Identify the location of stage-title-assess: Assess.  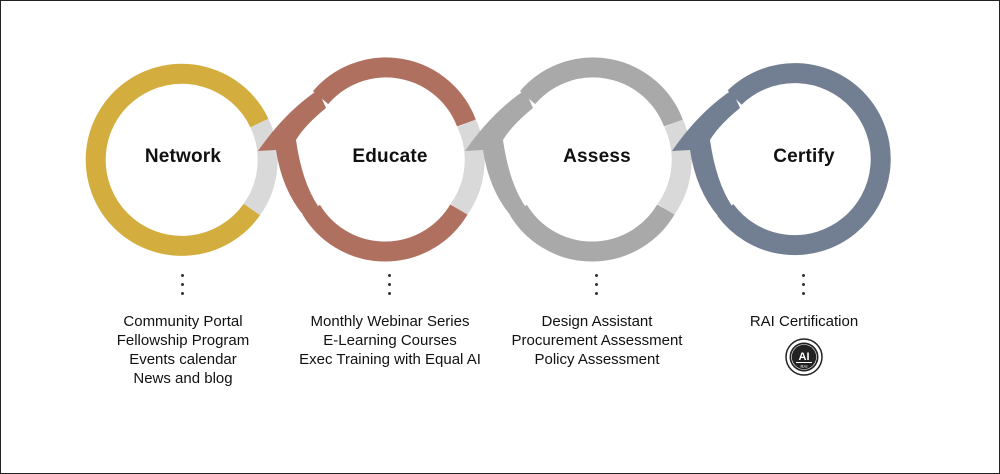
(597, 156).